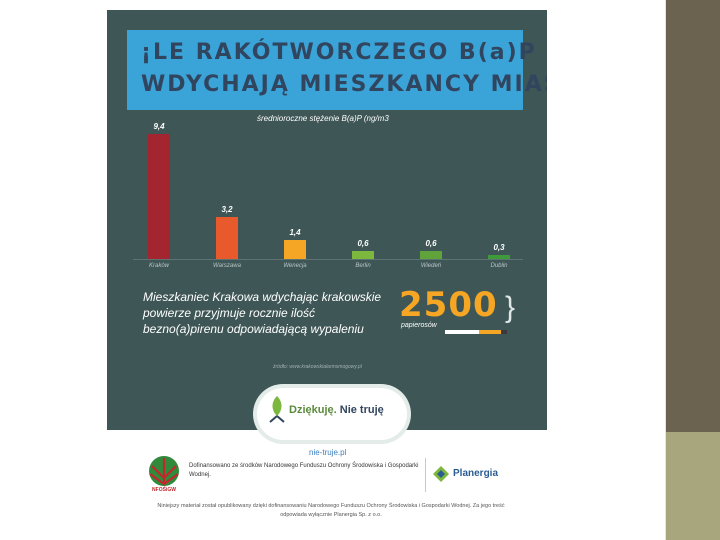 The height and width of the screenshot is (540, 720). Describe the element at coordinates (462, 332) in the screenshot. I see `cigarette-paper-icon` at that location.